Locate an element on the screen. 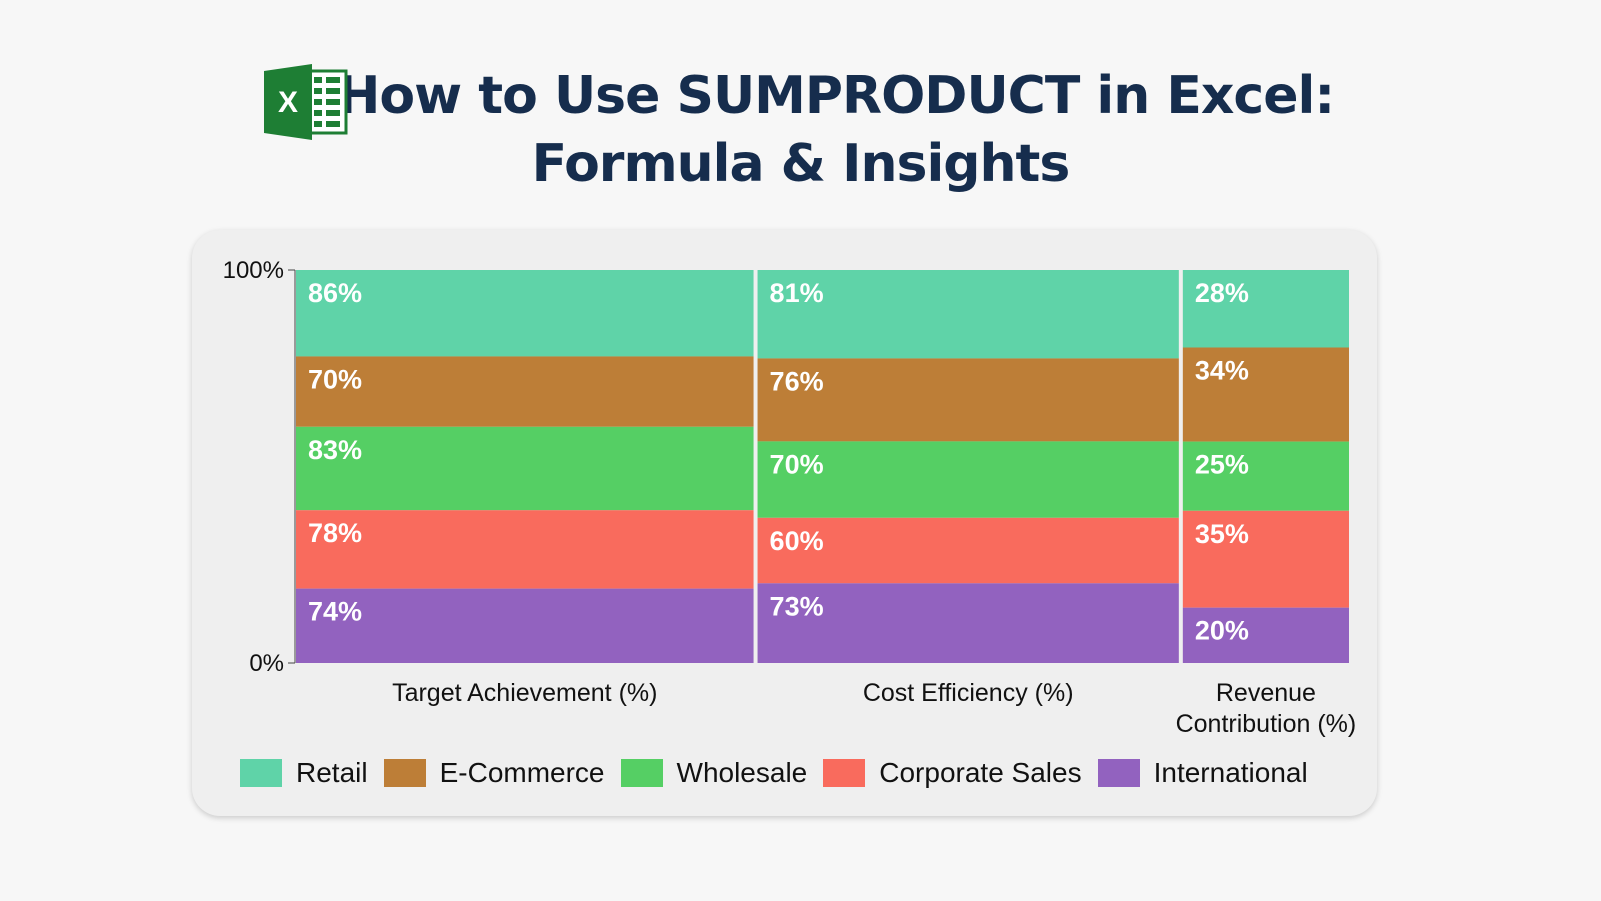 This screenshot has height=901, width=1601. data-label: 28% is located at coordinates (1222, 293).